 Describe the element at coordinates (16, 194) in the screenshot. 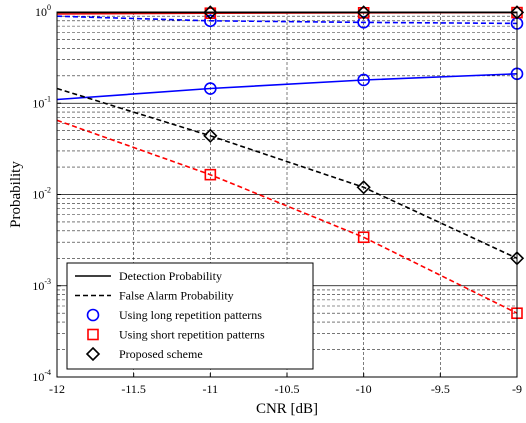

I see `y-axis-label: Probability` at that location.